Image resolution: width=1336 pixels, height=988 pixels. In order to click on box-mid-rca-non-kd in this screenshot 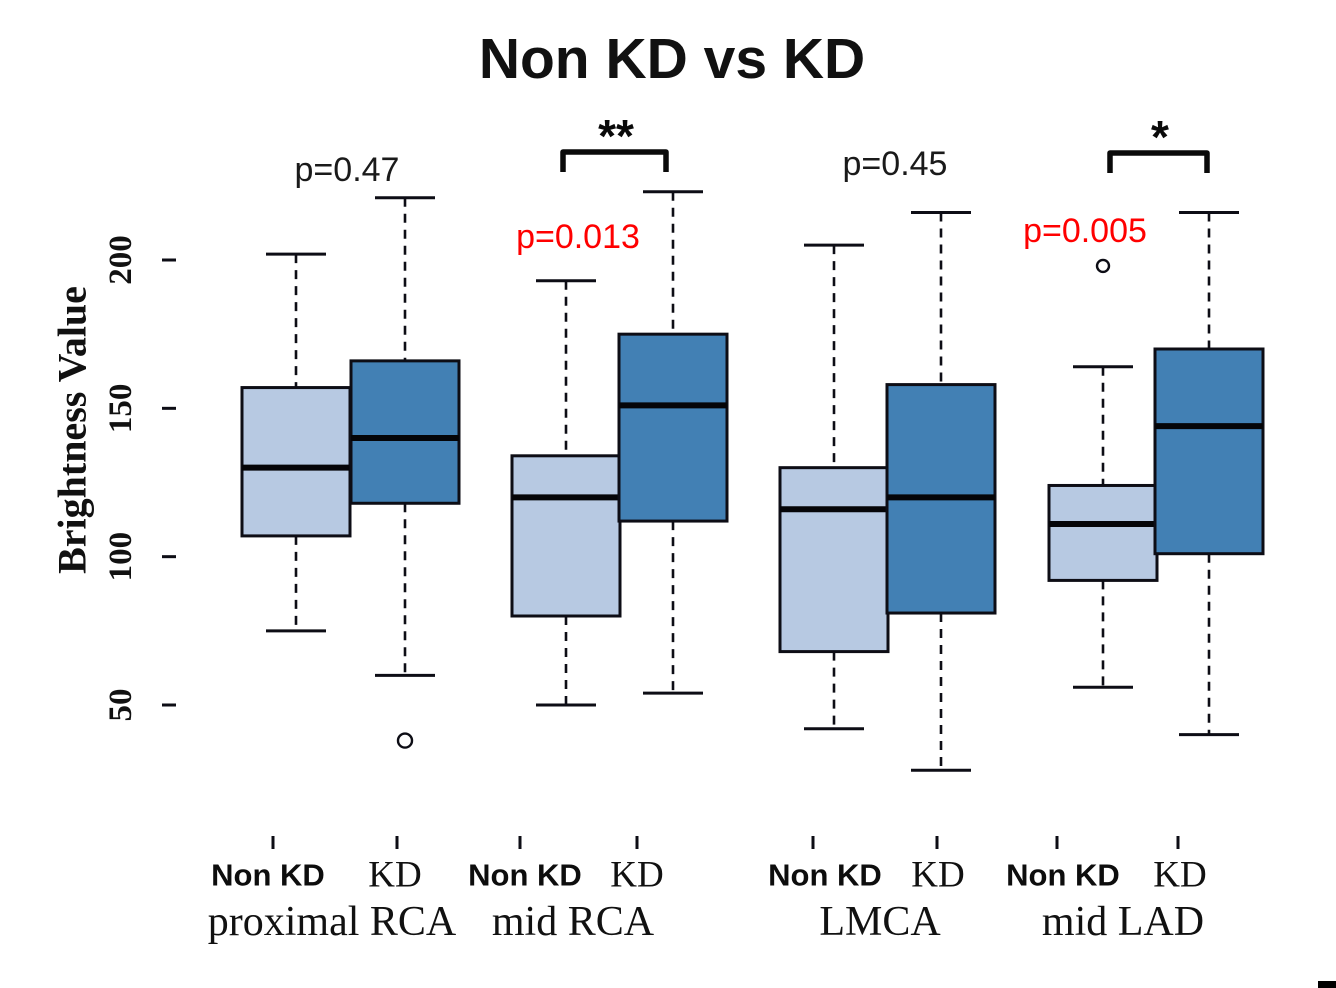, I will do `click(566, 493)`.